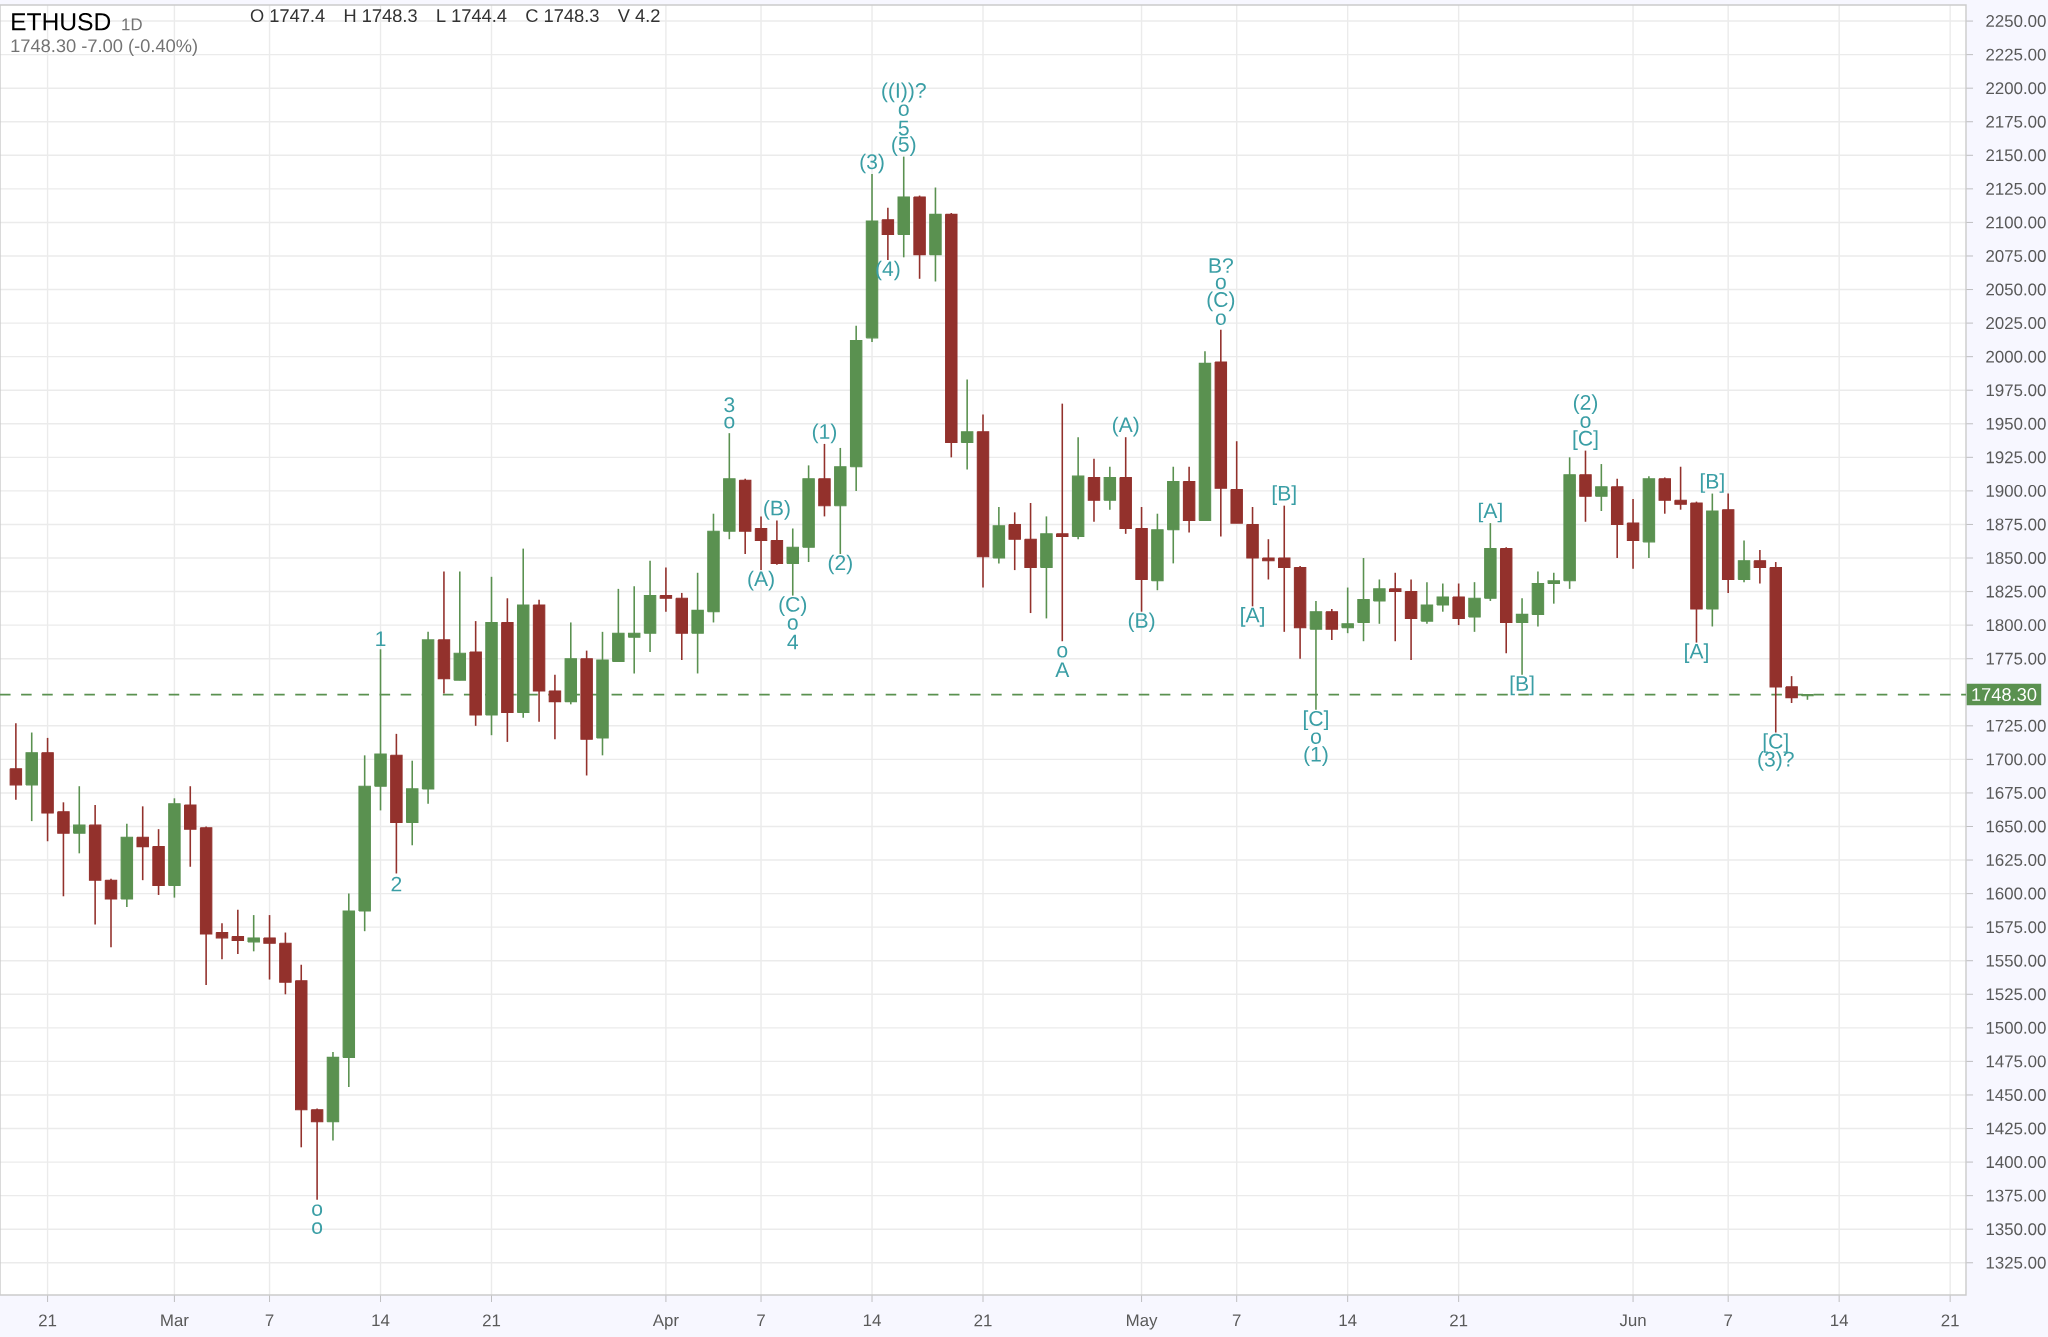  Describe the element at coordinates (2016, 188) in the screenshot. I see `y-tick-label: 2125.00` at that location.